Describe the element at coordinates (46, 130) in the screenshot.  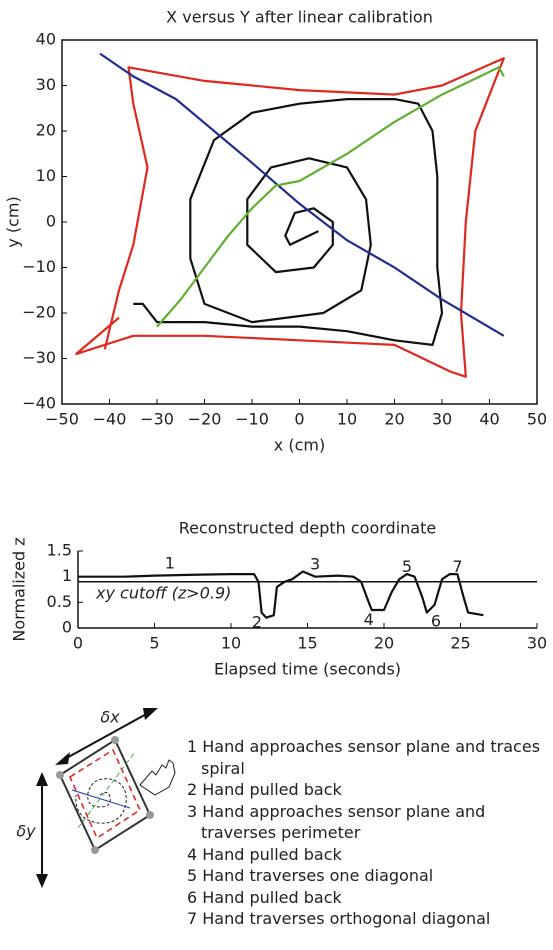
I see `y-tick-label: 20` at that location.